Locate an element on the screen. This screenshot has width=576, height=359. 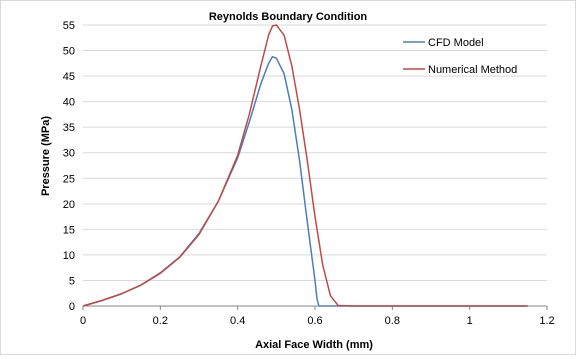
y-tick-label: 55 is located at coordinates (69, 26).